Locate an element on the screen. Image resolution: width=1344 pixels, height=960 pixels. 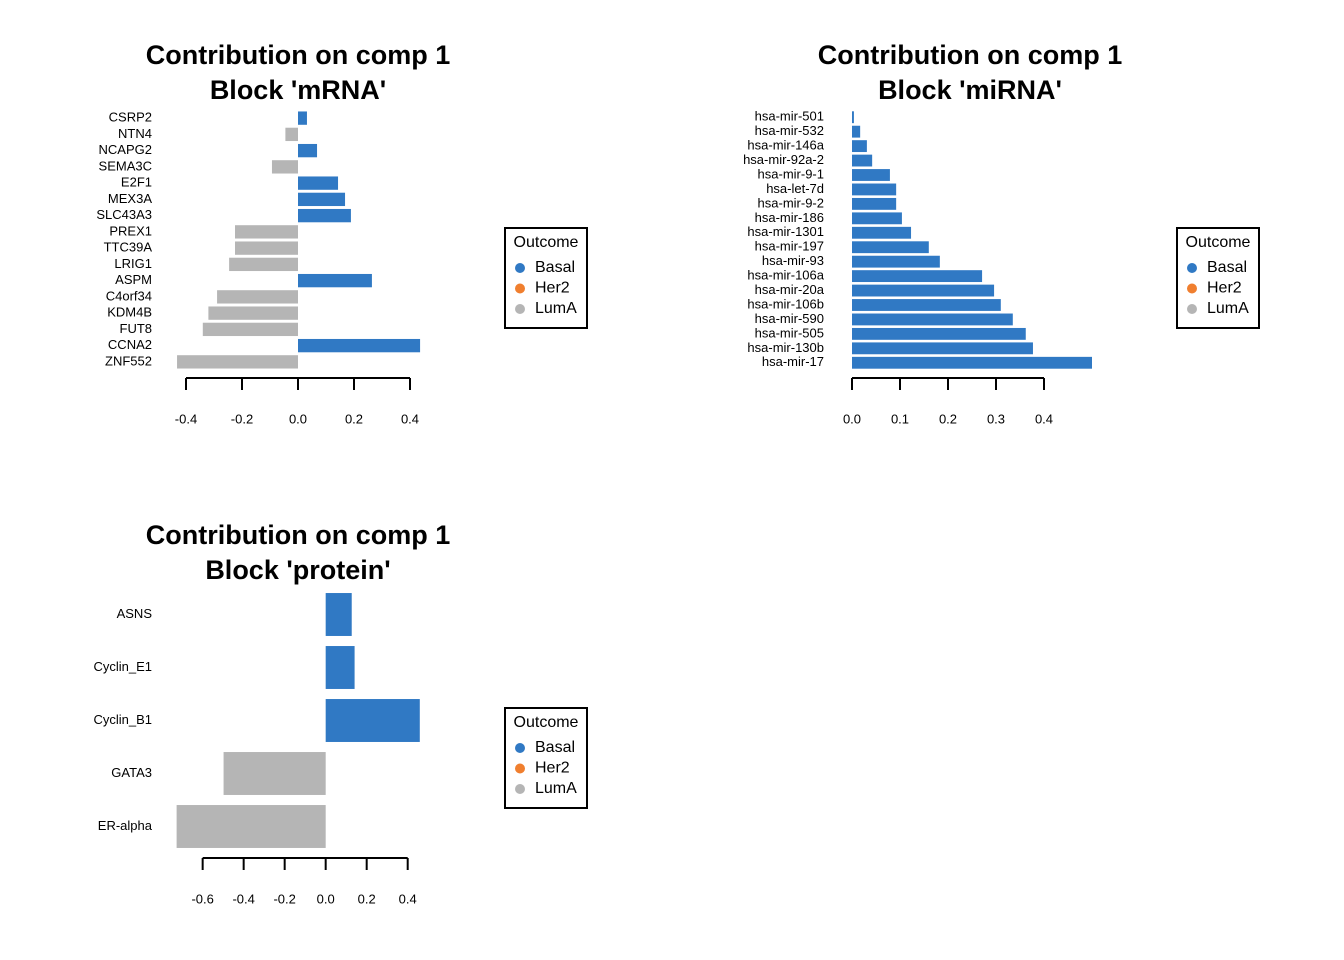
category-label: hsa-mir-20a is located at coordinates (790, 289).